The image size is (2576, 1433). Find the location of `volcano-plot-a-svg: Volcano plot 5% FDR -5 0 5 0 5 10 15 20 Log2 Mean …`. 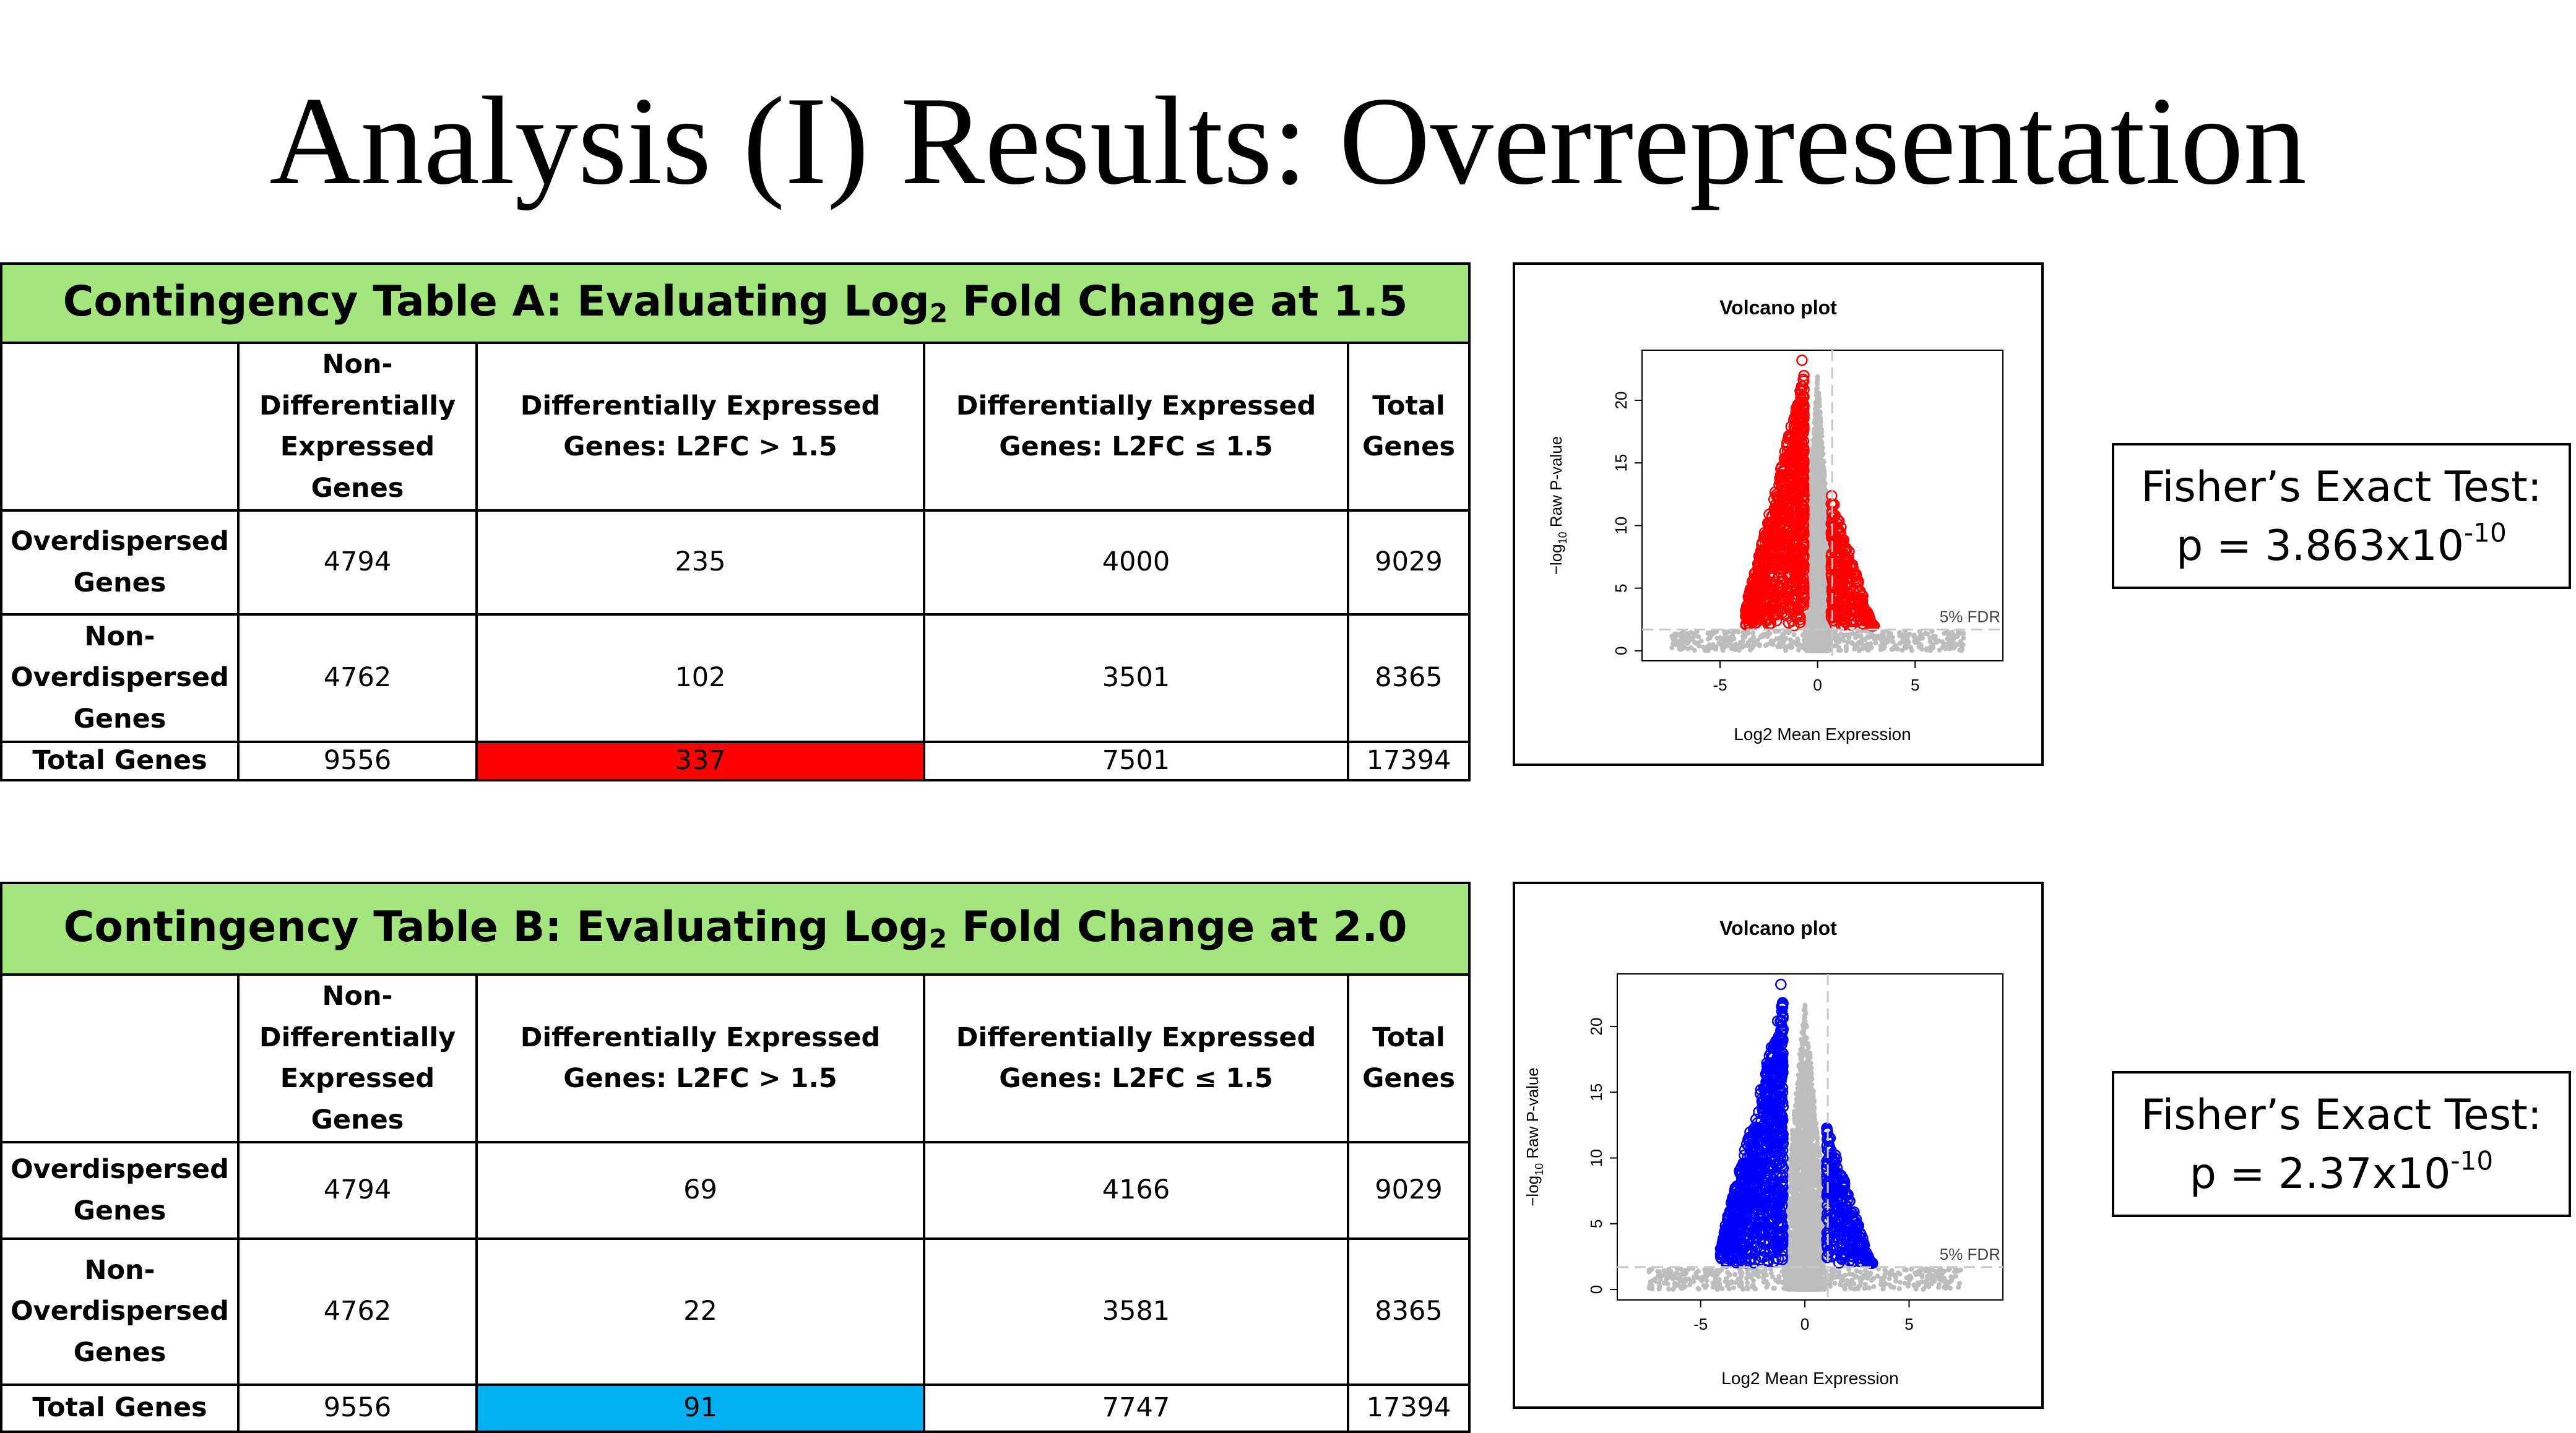

volcano-plot-a-svg: Volcano plot 5% FDR -5 0 5 0 5 10 15 20 Log2 Mean … is located at coordinates (1778, 514).